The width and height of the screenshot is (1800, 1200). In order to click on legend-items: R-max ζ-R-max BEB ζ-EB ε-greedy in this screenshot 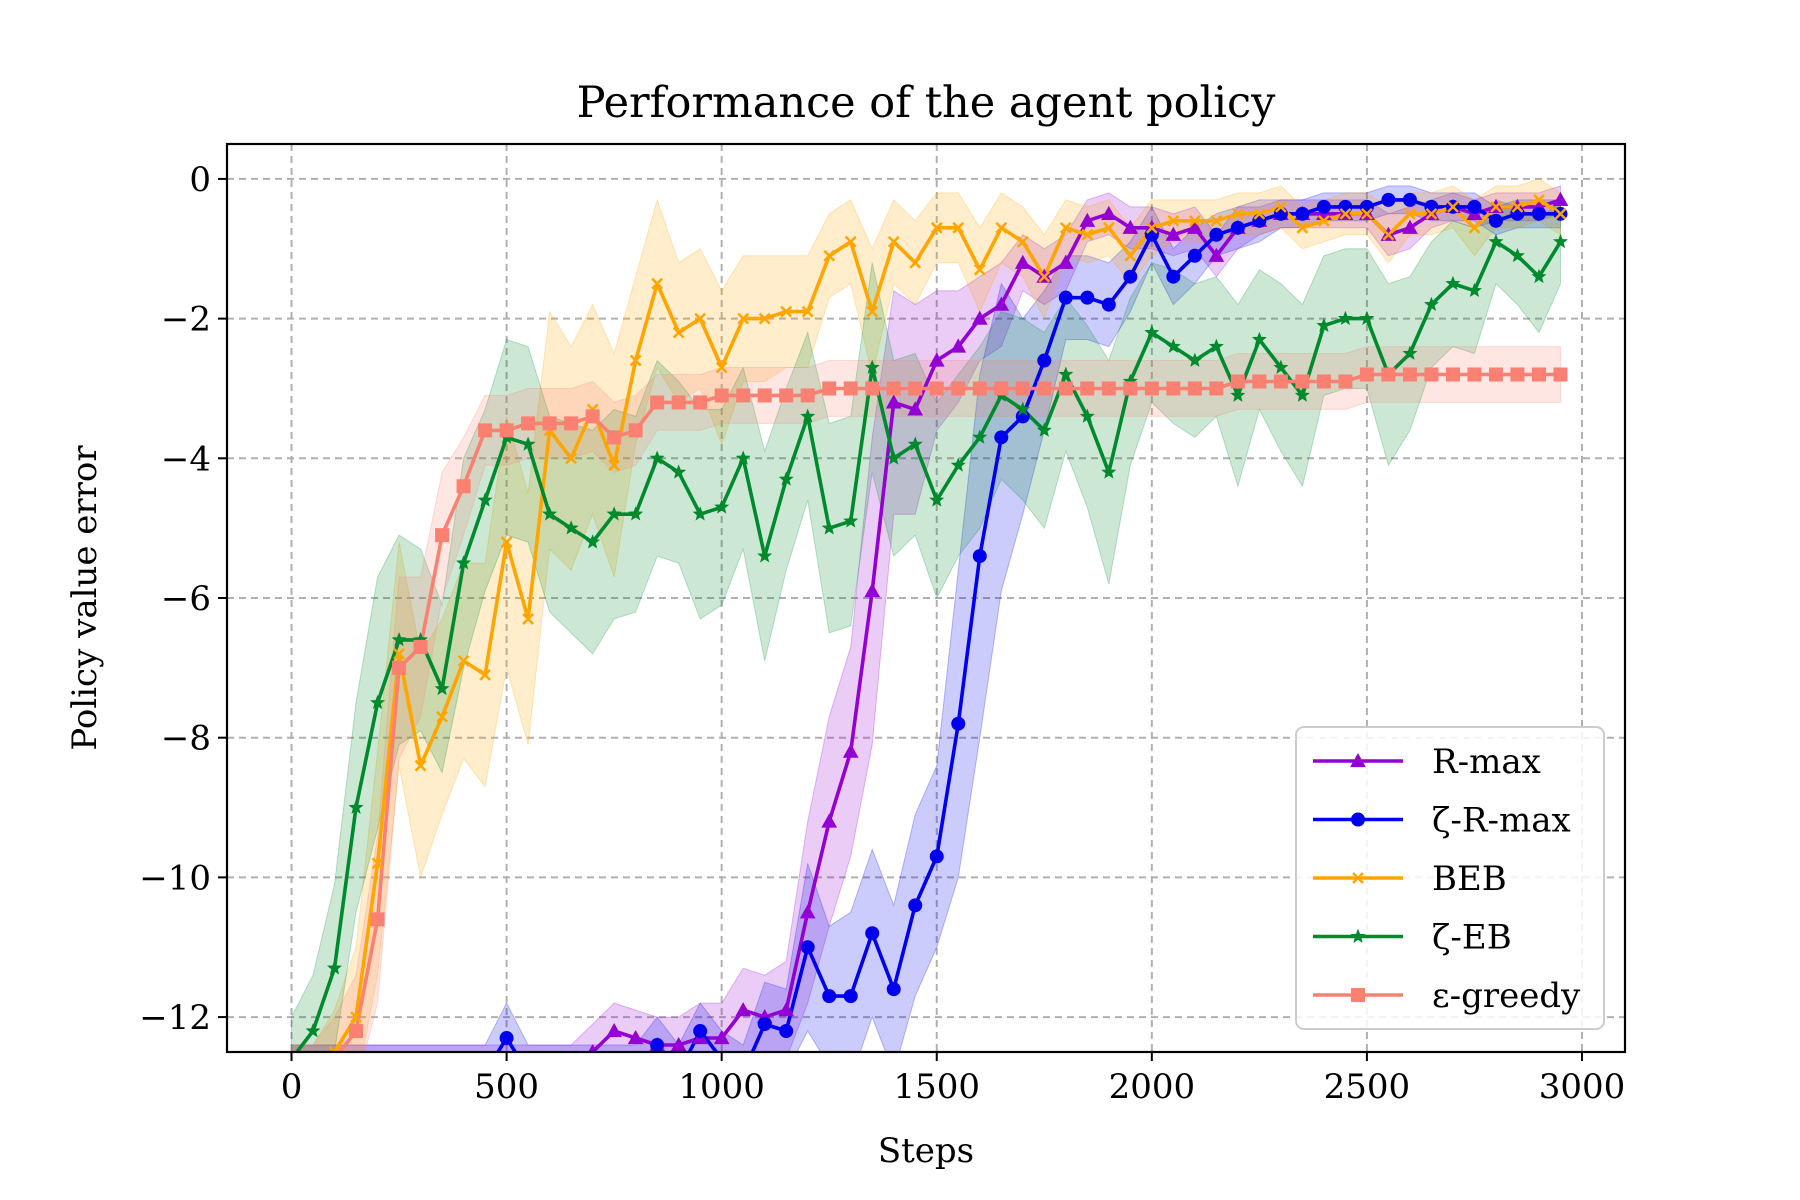, I will do `click(1447, 879)`.